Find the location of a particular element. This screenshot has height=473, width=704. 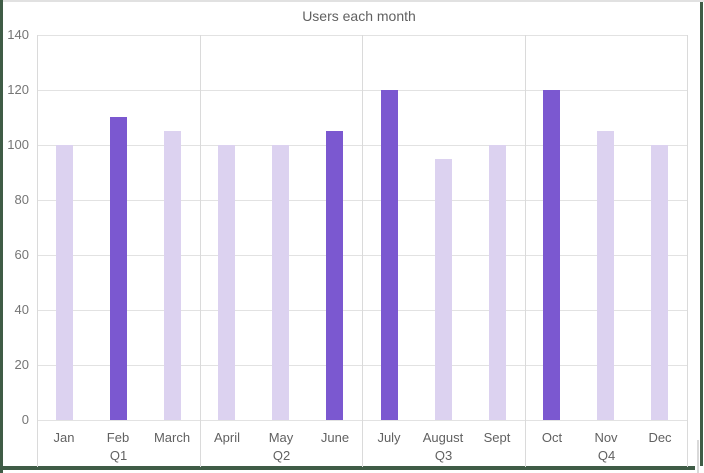

bar-august is located at coordinates (443, 289).